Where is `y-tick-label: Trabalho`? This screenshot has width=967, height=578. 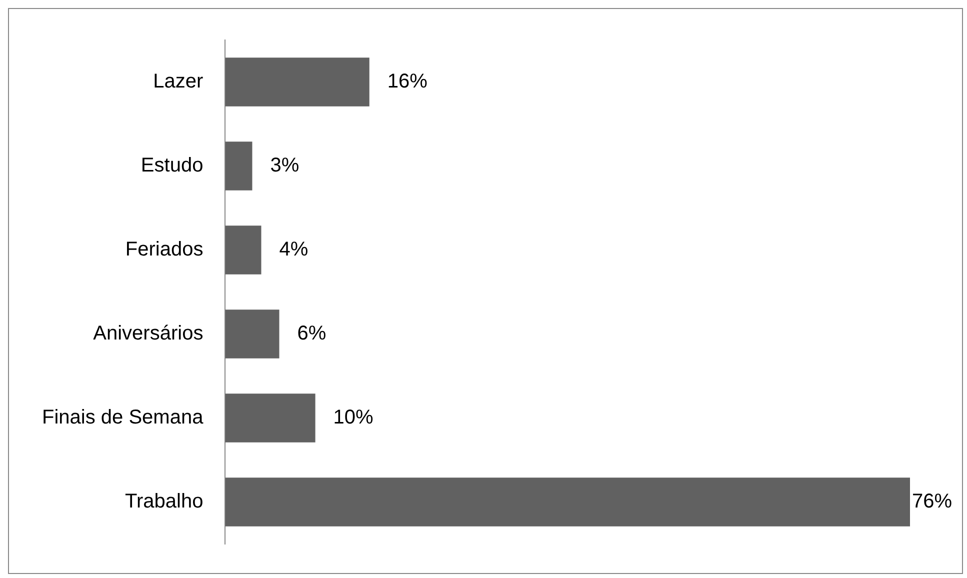
y-tick-label: Trabalho is located at coordinates (164, 501).